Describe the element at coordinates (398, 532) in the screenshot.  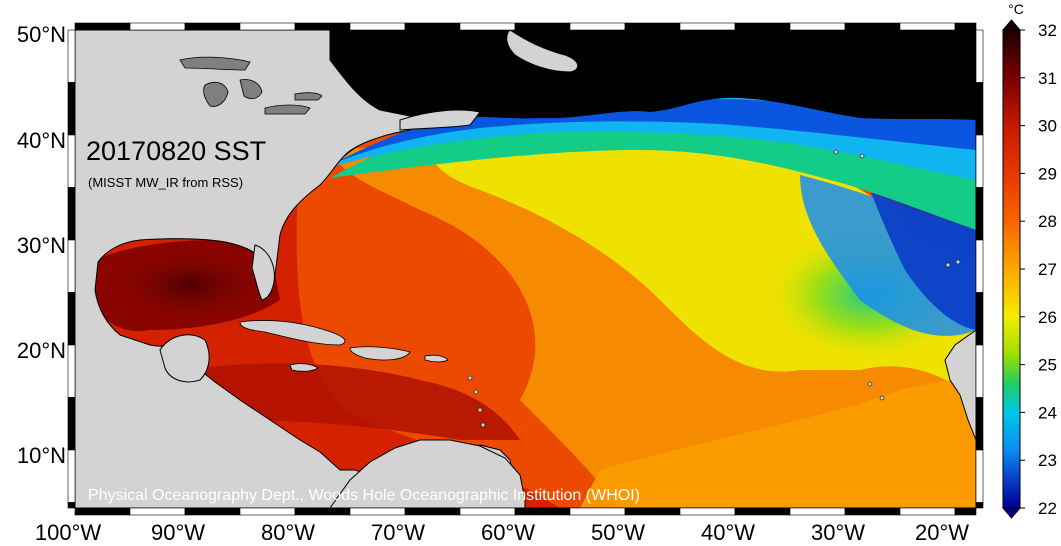
I see `lon-label-70w: 70°W` at that location.